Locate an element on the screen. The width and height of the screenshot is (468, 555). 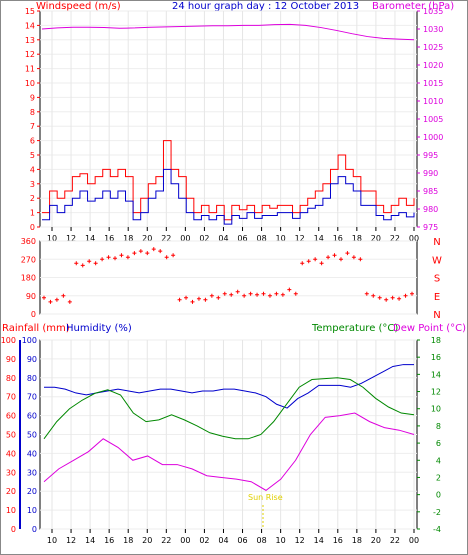
x-tick-label: 00 is located at coordinates (414, 238).